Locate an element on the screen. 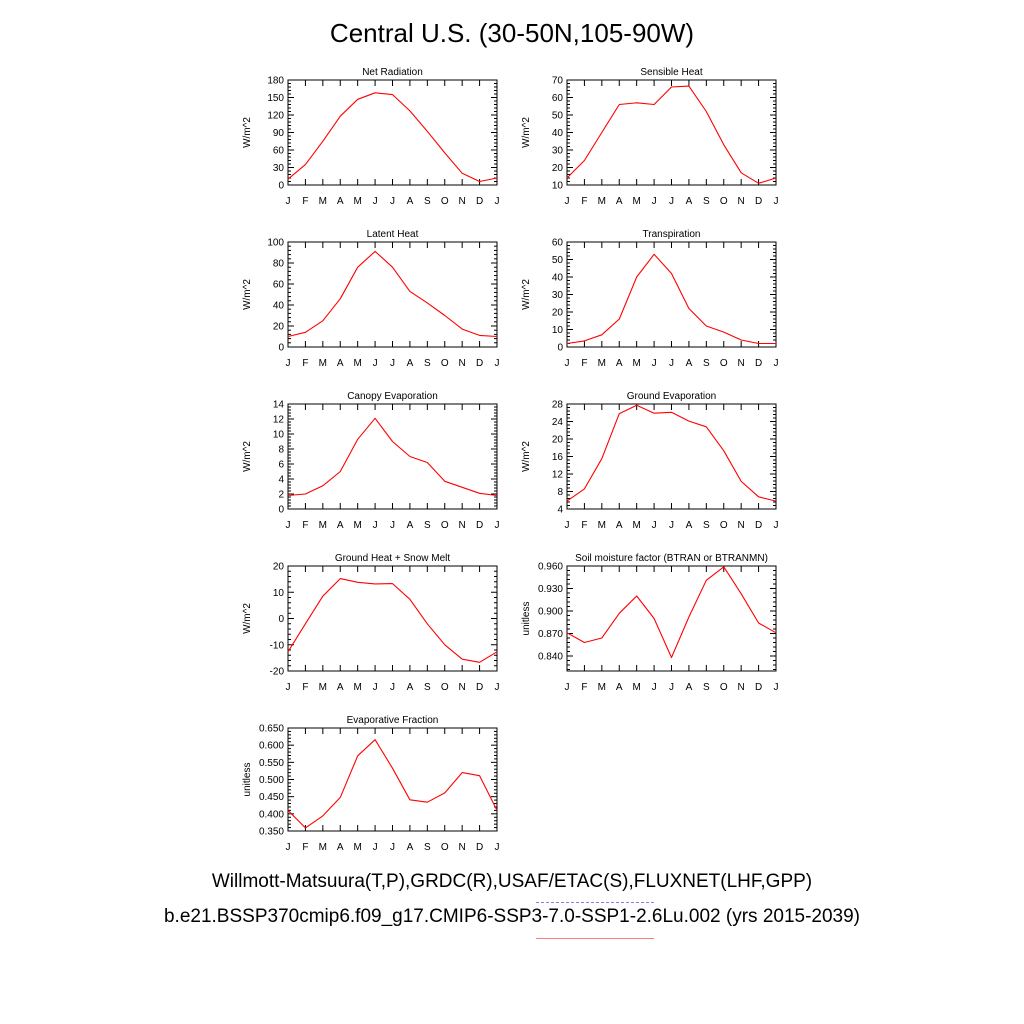  y-tick-label: 4 is located at coordinates (281, 480).